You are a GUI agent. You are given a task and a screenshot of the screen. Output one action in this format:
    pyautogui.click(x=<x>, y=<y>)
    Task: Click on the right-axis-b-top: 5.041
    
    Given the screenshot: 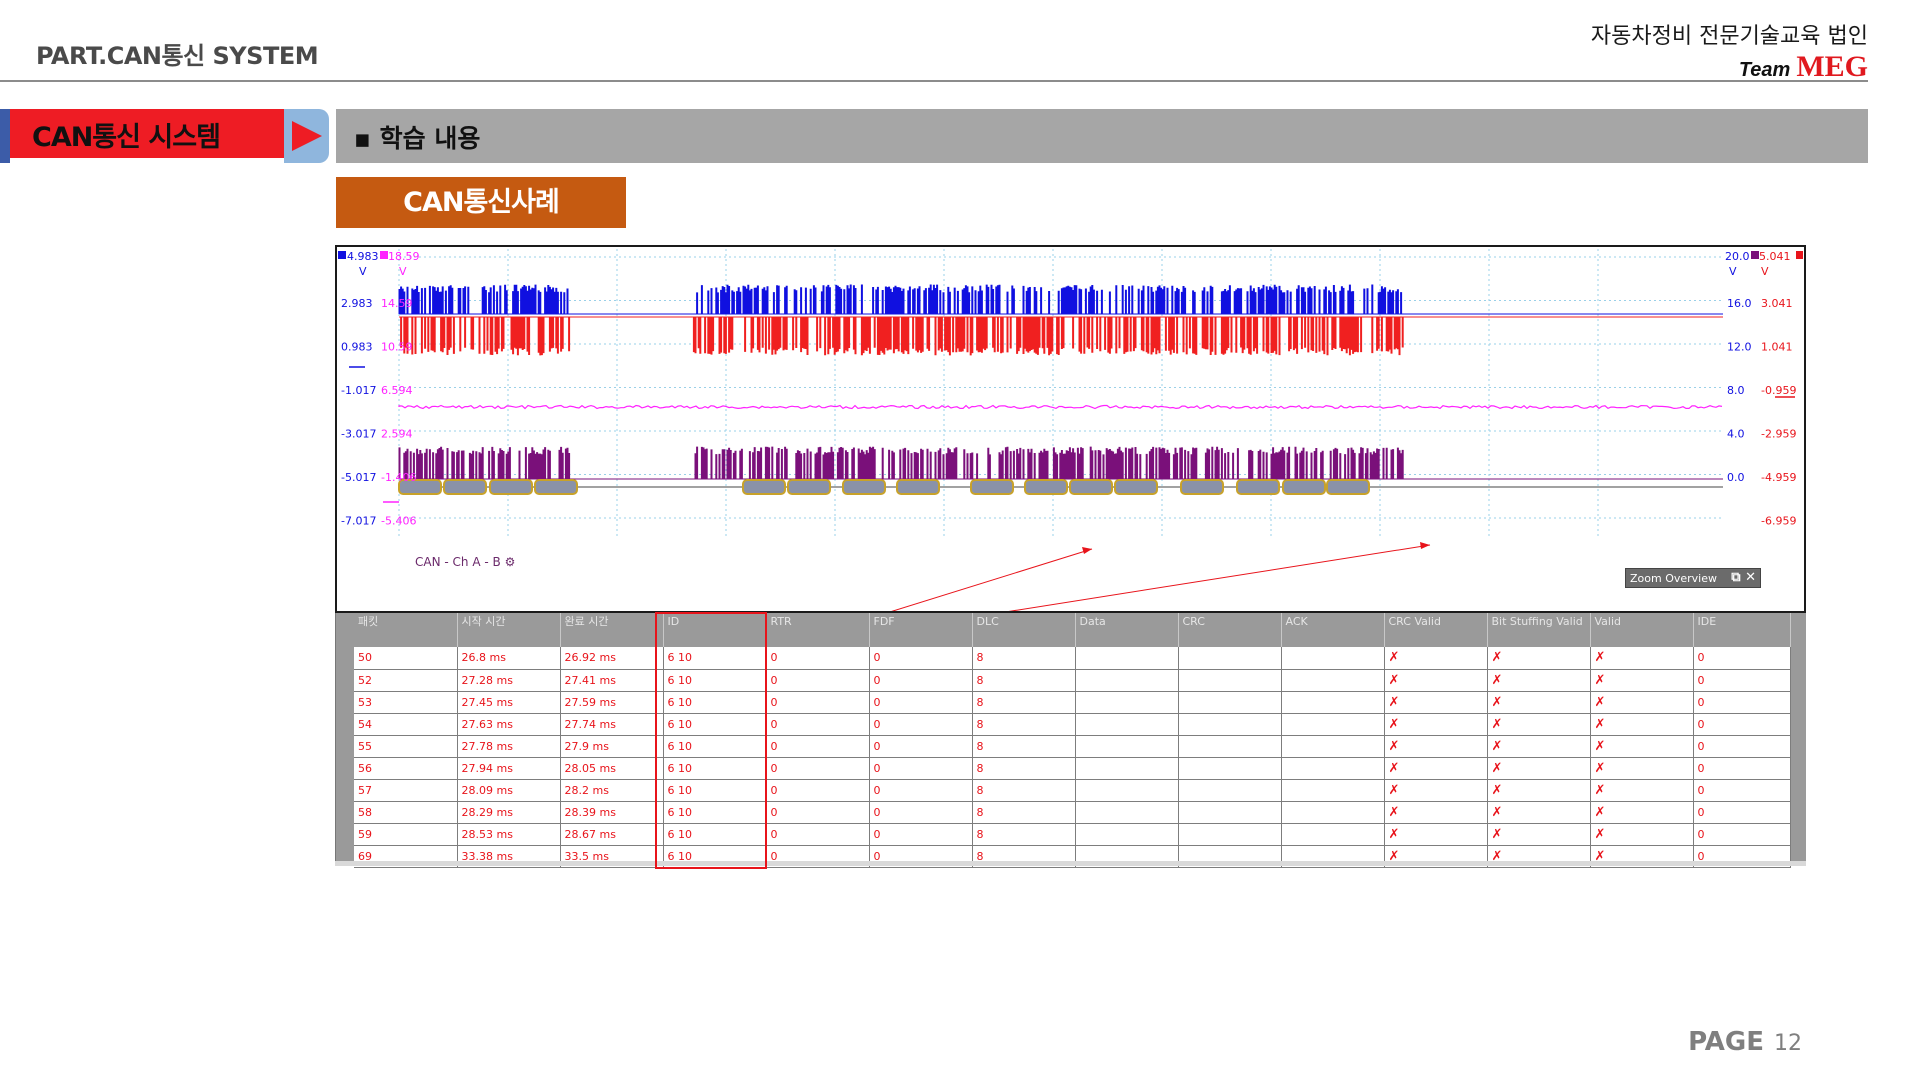 What is the action you would take?
    pyautogui.click(x=1775, y=256)
    